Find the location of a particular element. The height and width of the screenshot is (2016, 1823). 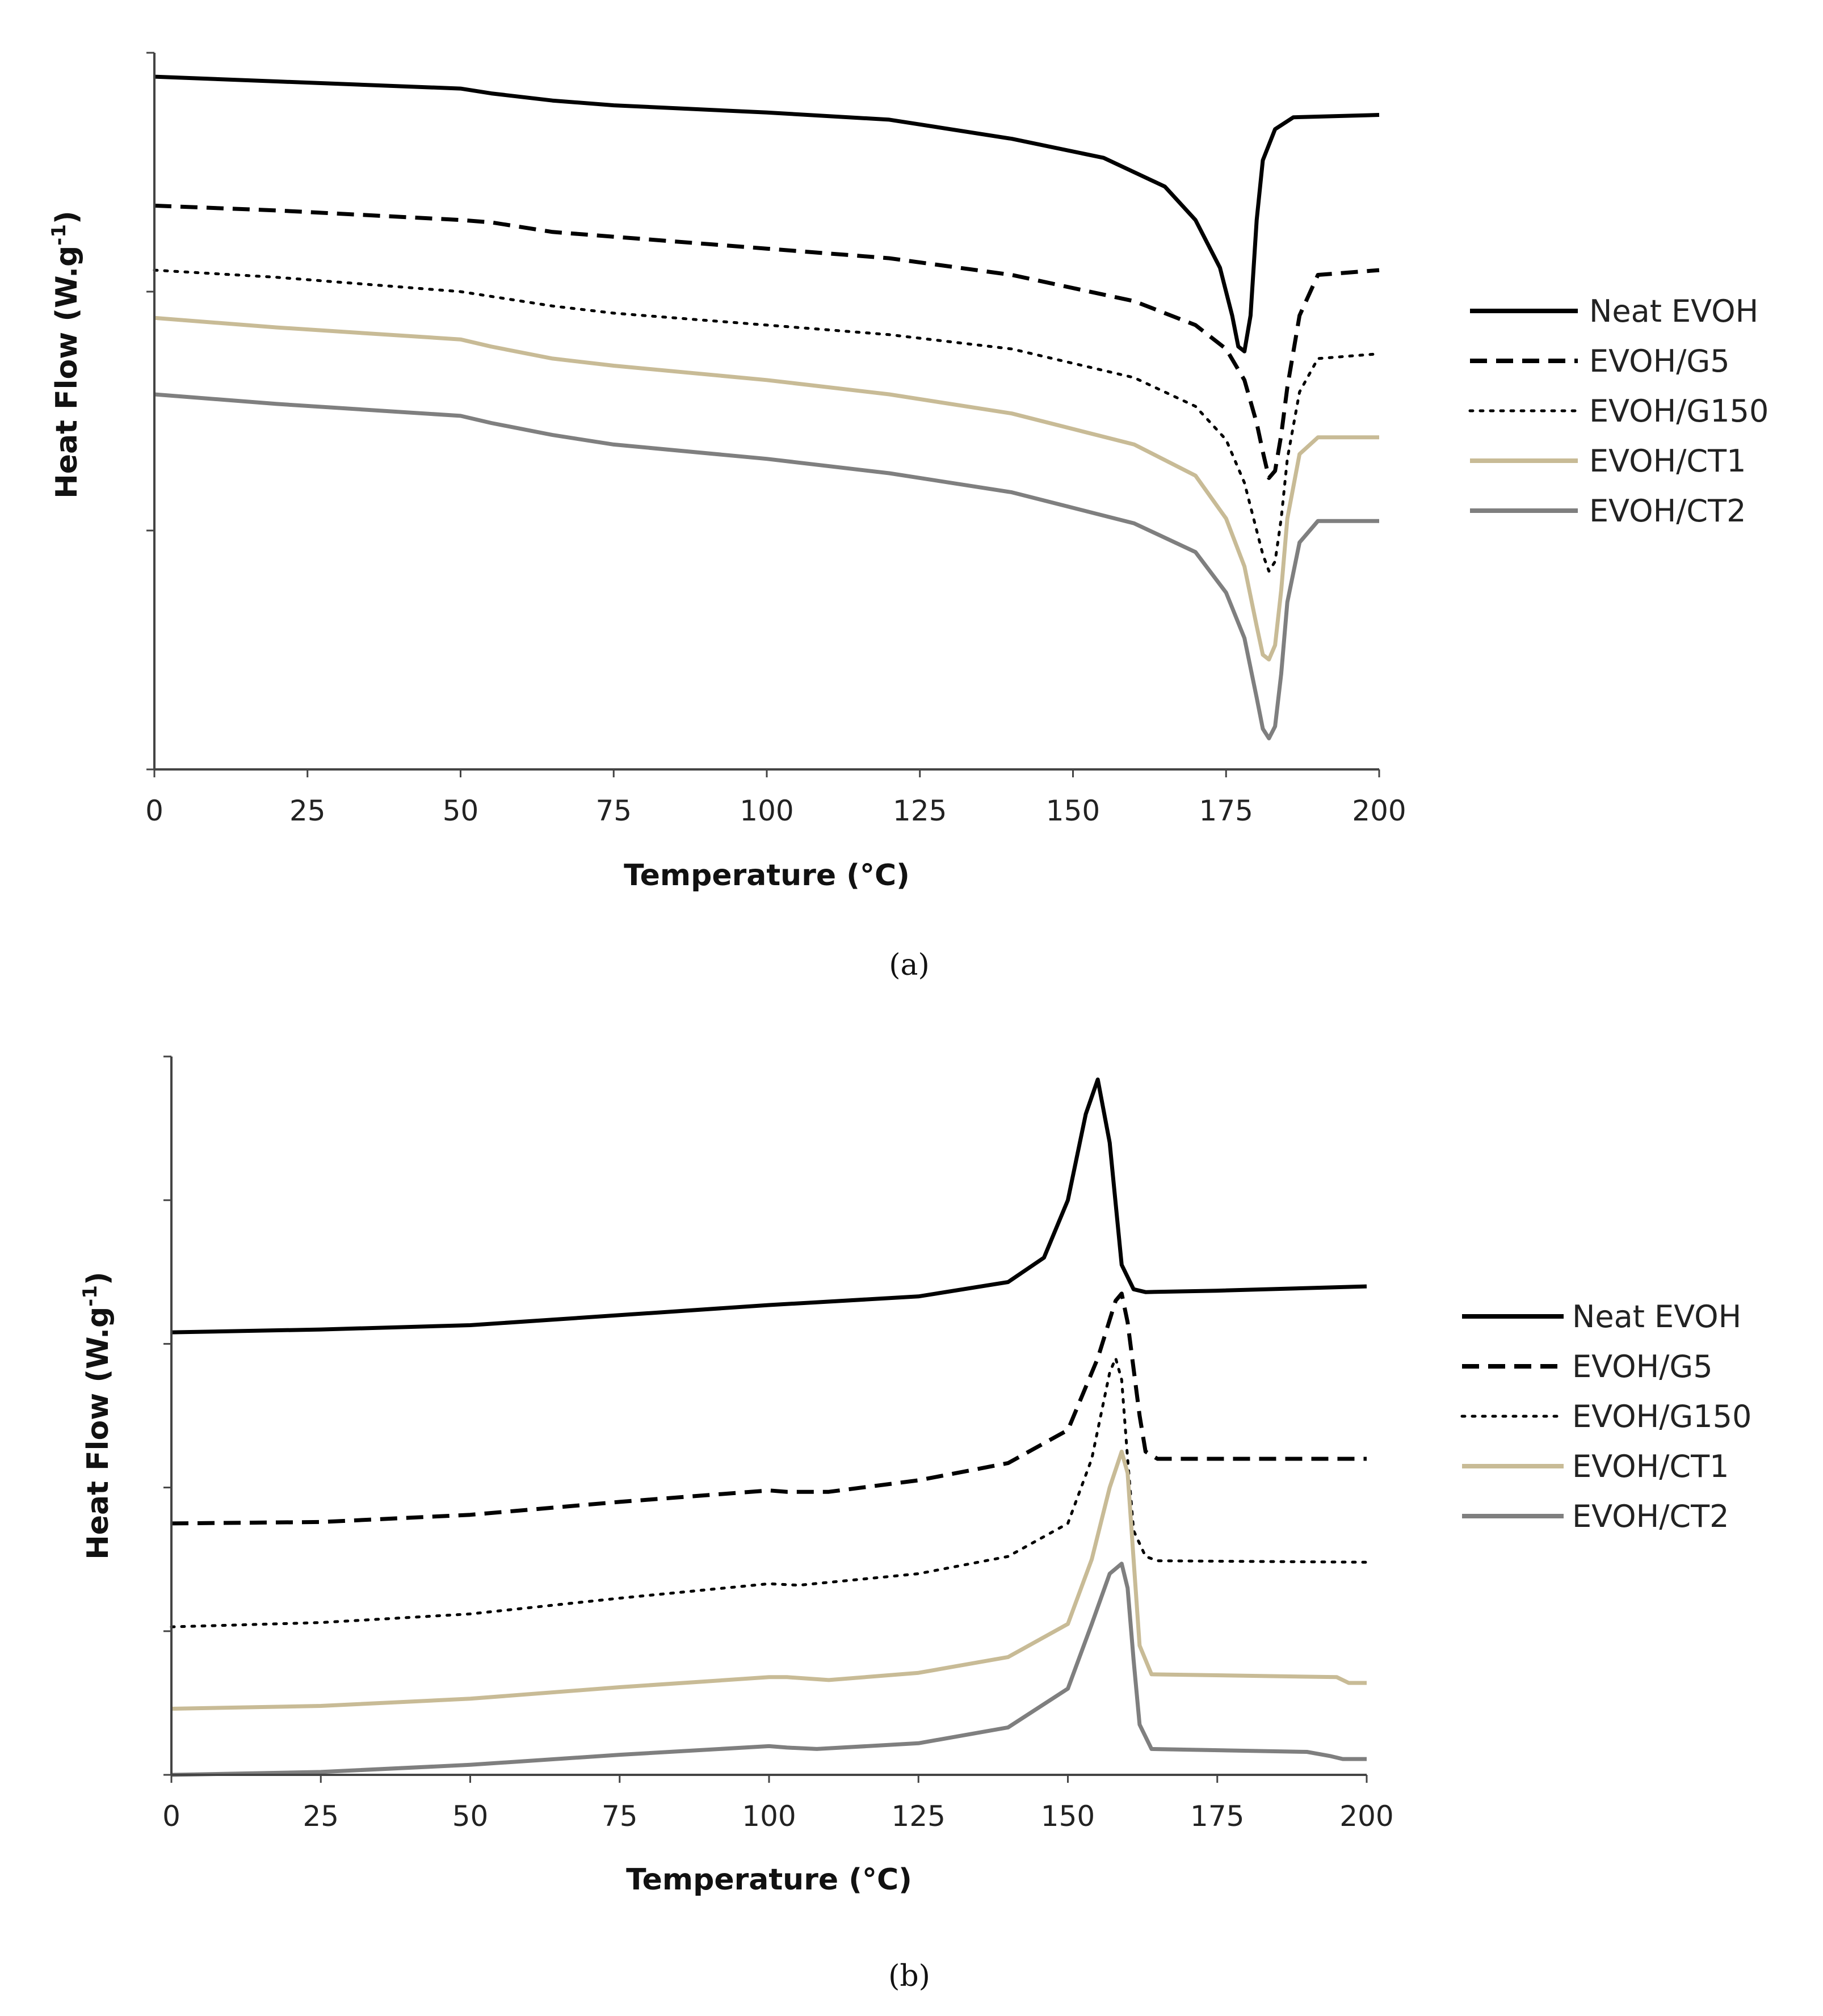

panel-a-series-evoh-g5 is located at coordinates (767, 341).